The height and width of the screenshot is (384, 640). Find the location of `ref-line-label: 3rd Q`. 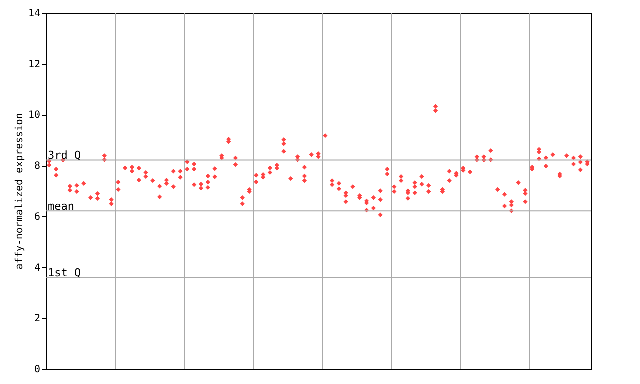

ref-line-label: 3rd Q is located at coordinates (65, 155).